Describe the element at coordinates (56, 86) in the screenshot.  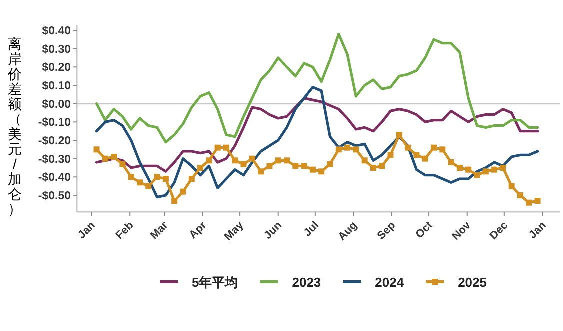
I see `y-tick-label: $0.10` at that location.